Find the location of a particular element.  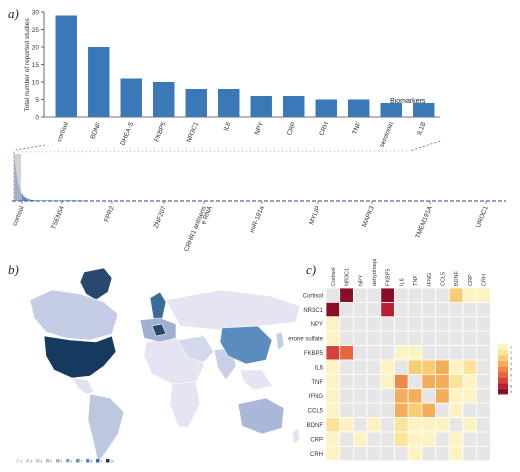

x-tick-label: DHEA-S is located at coordinates (127, 134).